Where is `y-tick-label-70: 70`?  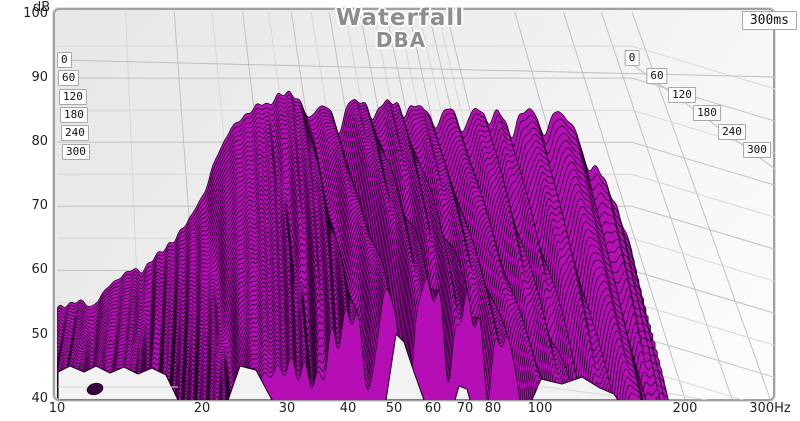 y-tick-label-70: 70 is located at coordinates (39, 206).